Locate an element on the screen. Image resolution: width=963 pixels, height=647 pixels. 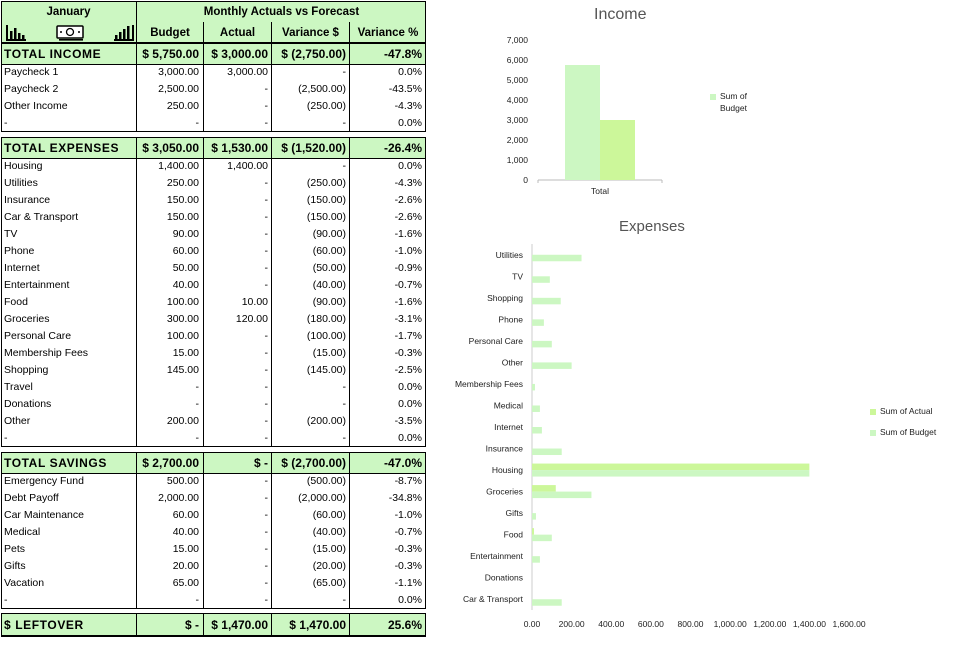
savings-row-label: Car Maintenance is located at coordinates (69, 514).